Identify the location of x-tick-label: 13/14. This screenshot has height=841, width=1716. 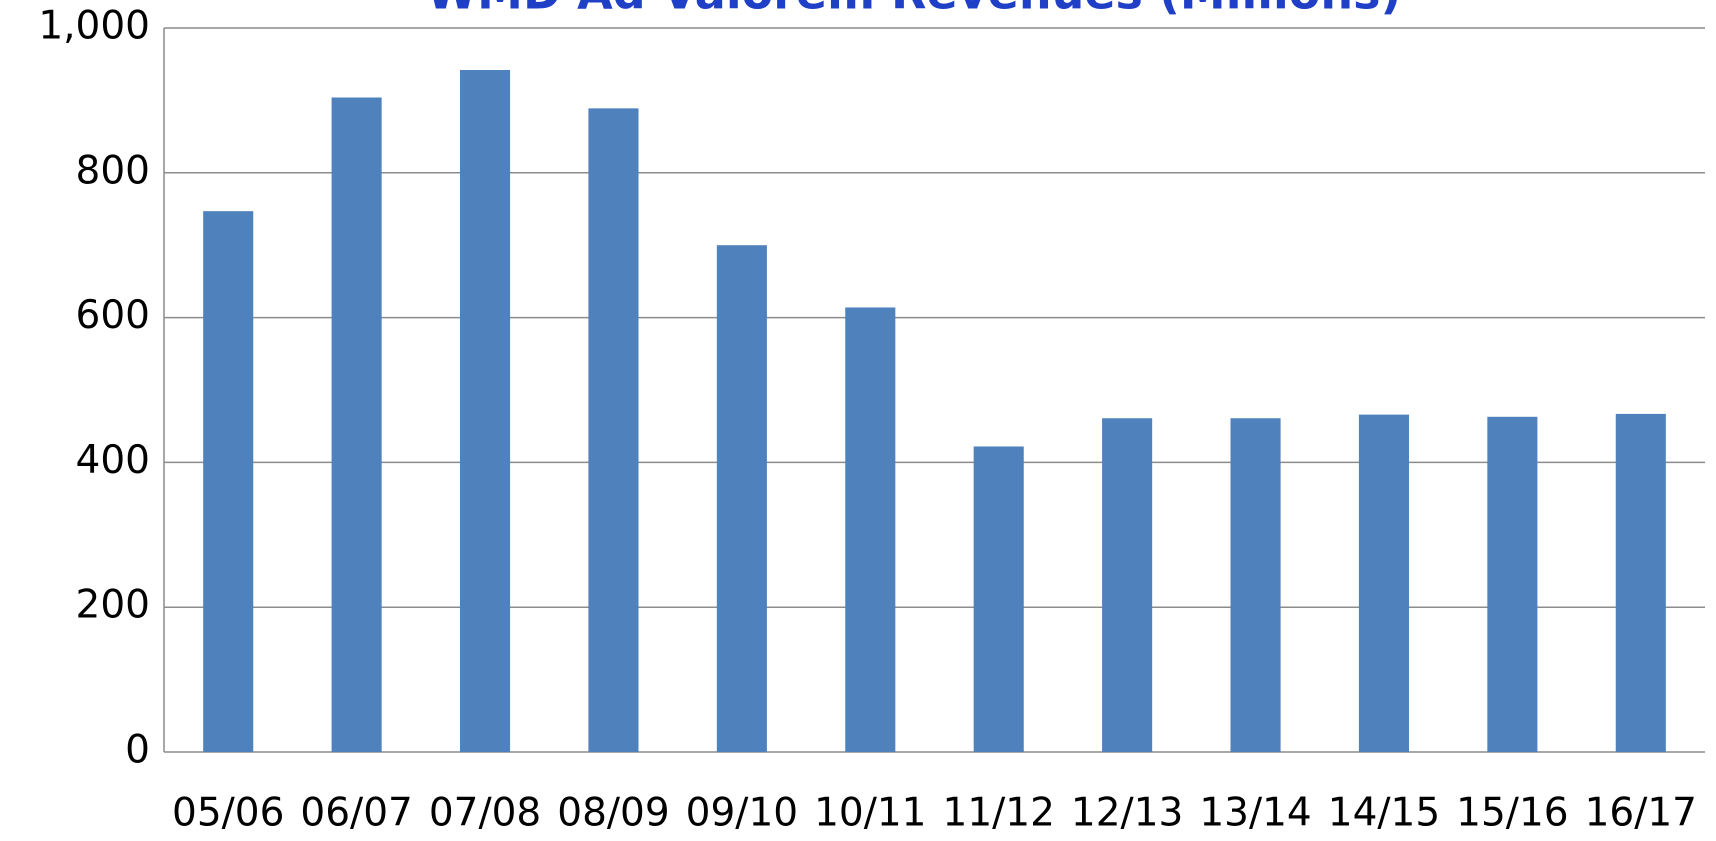
(1255, 813).